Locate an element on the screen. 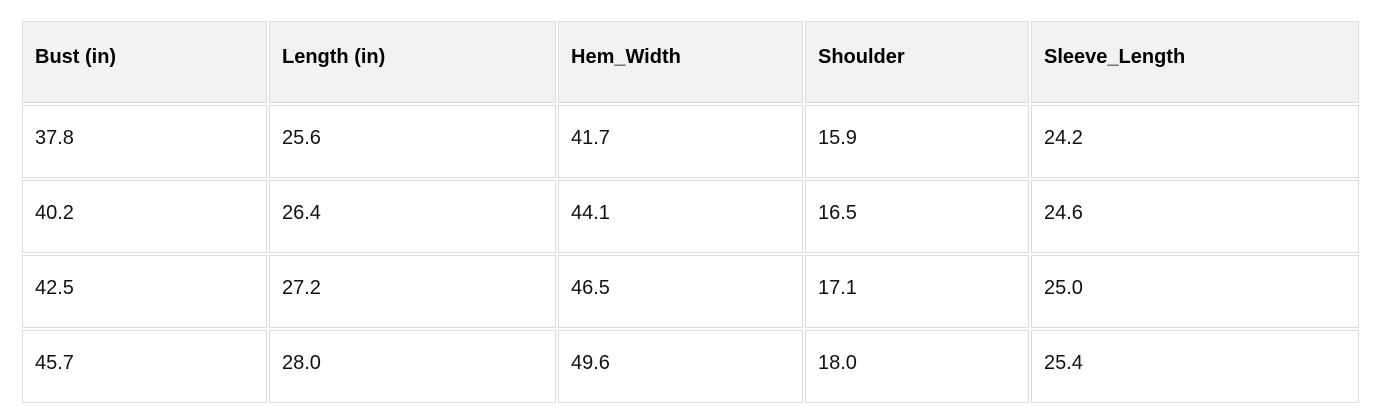 This screenshot has height=413, width=1381. table-cell: 18.0 is located at coordinates (917, 366).